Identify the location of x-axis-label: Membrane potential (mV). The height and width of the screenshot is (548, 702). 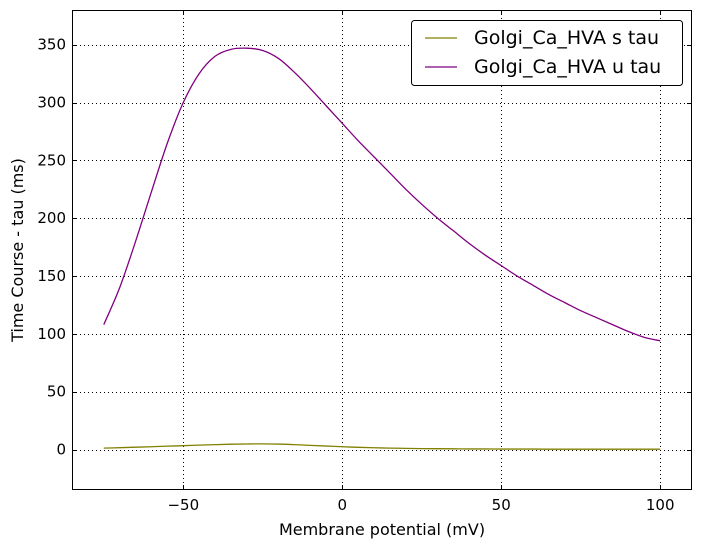
(382, 529).